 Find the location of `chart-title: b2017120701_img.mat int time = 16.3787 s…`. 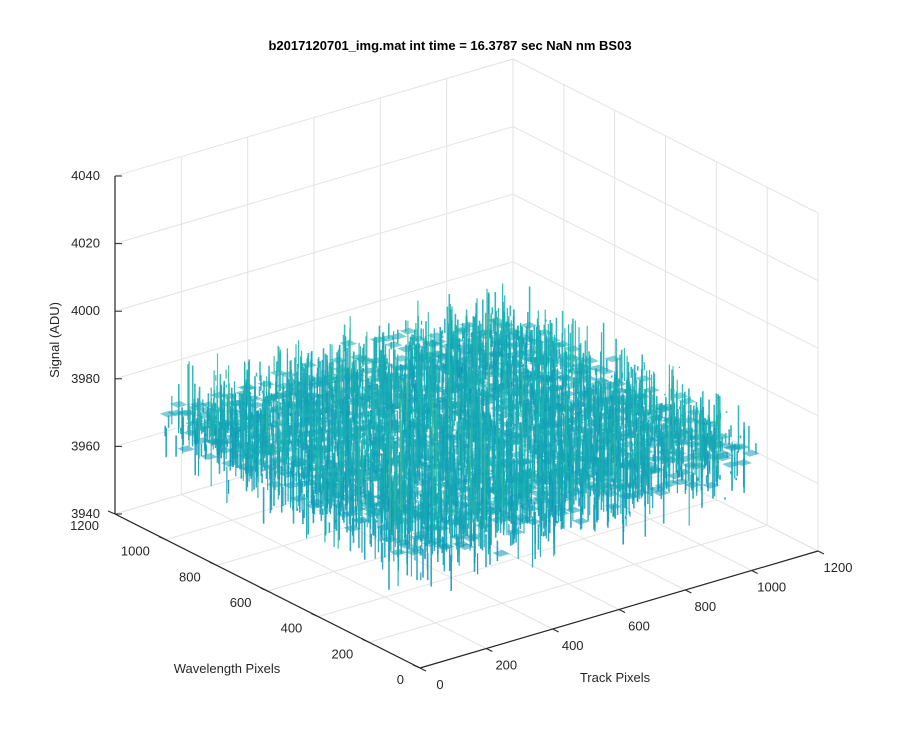

chart-title: b2017120701_img.mat int time = 16.3787 s… is located at coordinates (450, 45).